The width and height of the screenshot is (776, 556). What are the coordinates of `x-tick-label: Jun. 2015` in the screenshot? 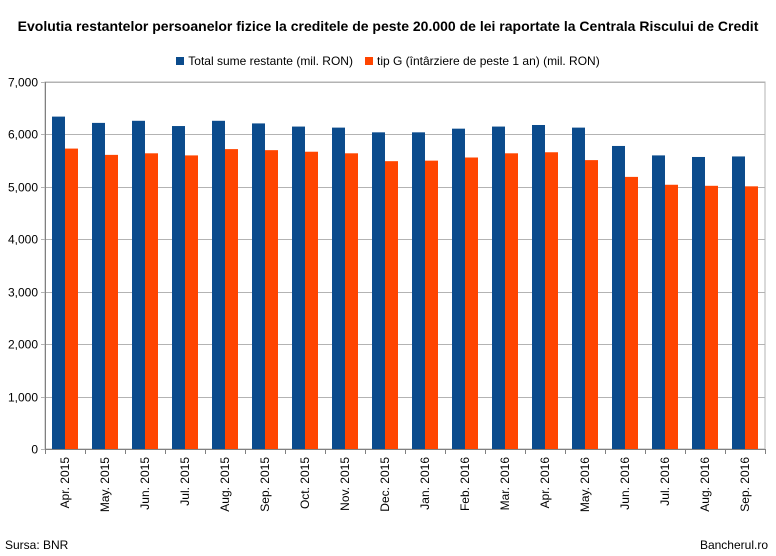 It's located at (145, 483).